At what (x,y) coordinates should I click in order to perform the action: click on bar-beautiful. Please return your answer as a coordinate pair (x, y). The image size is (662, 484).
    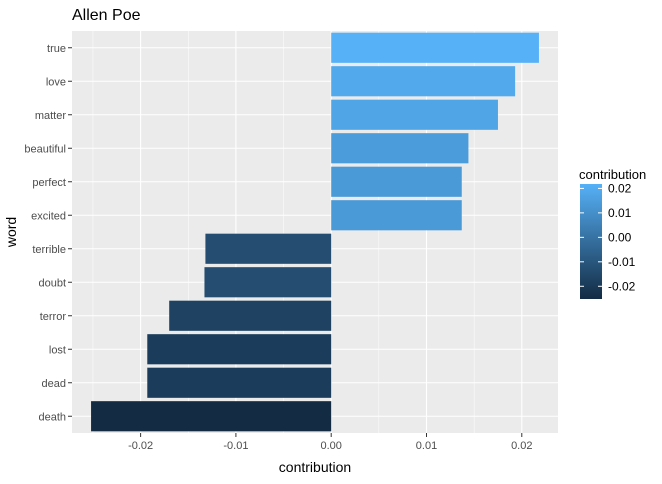
    Looking at the image, I should click on (400, 148).